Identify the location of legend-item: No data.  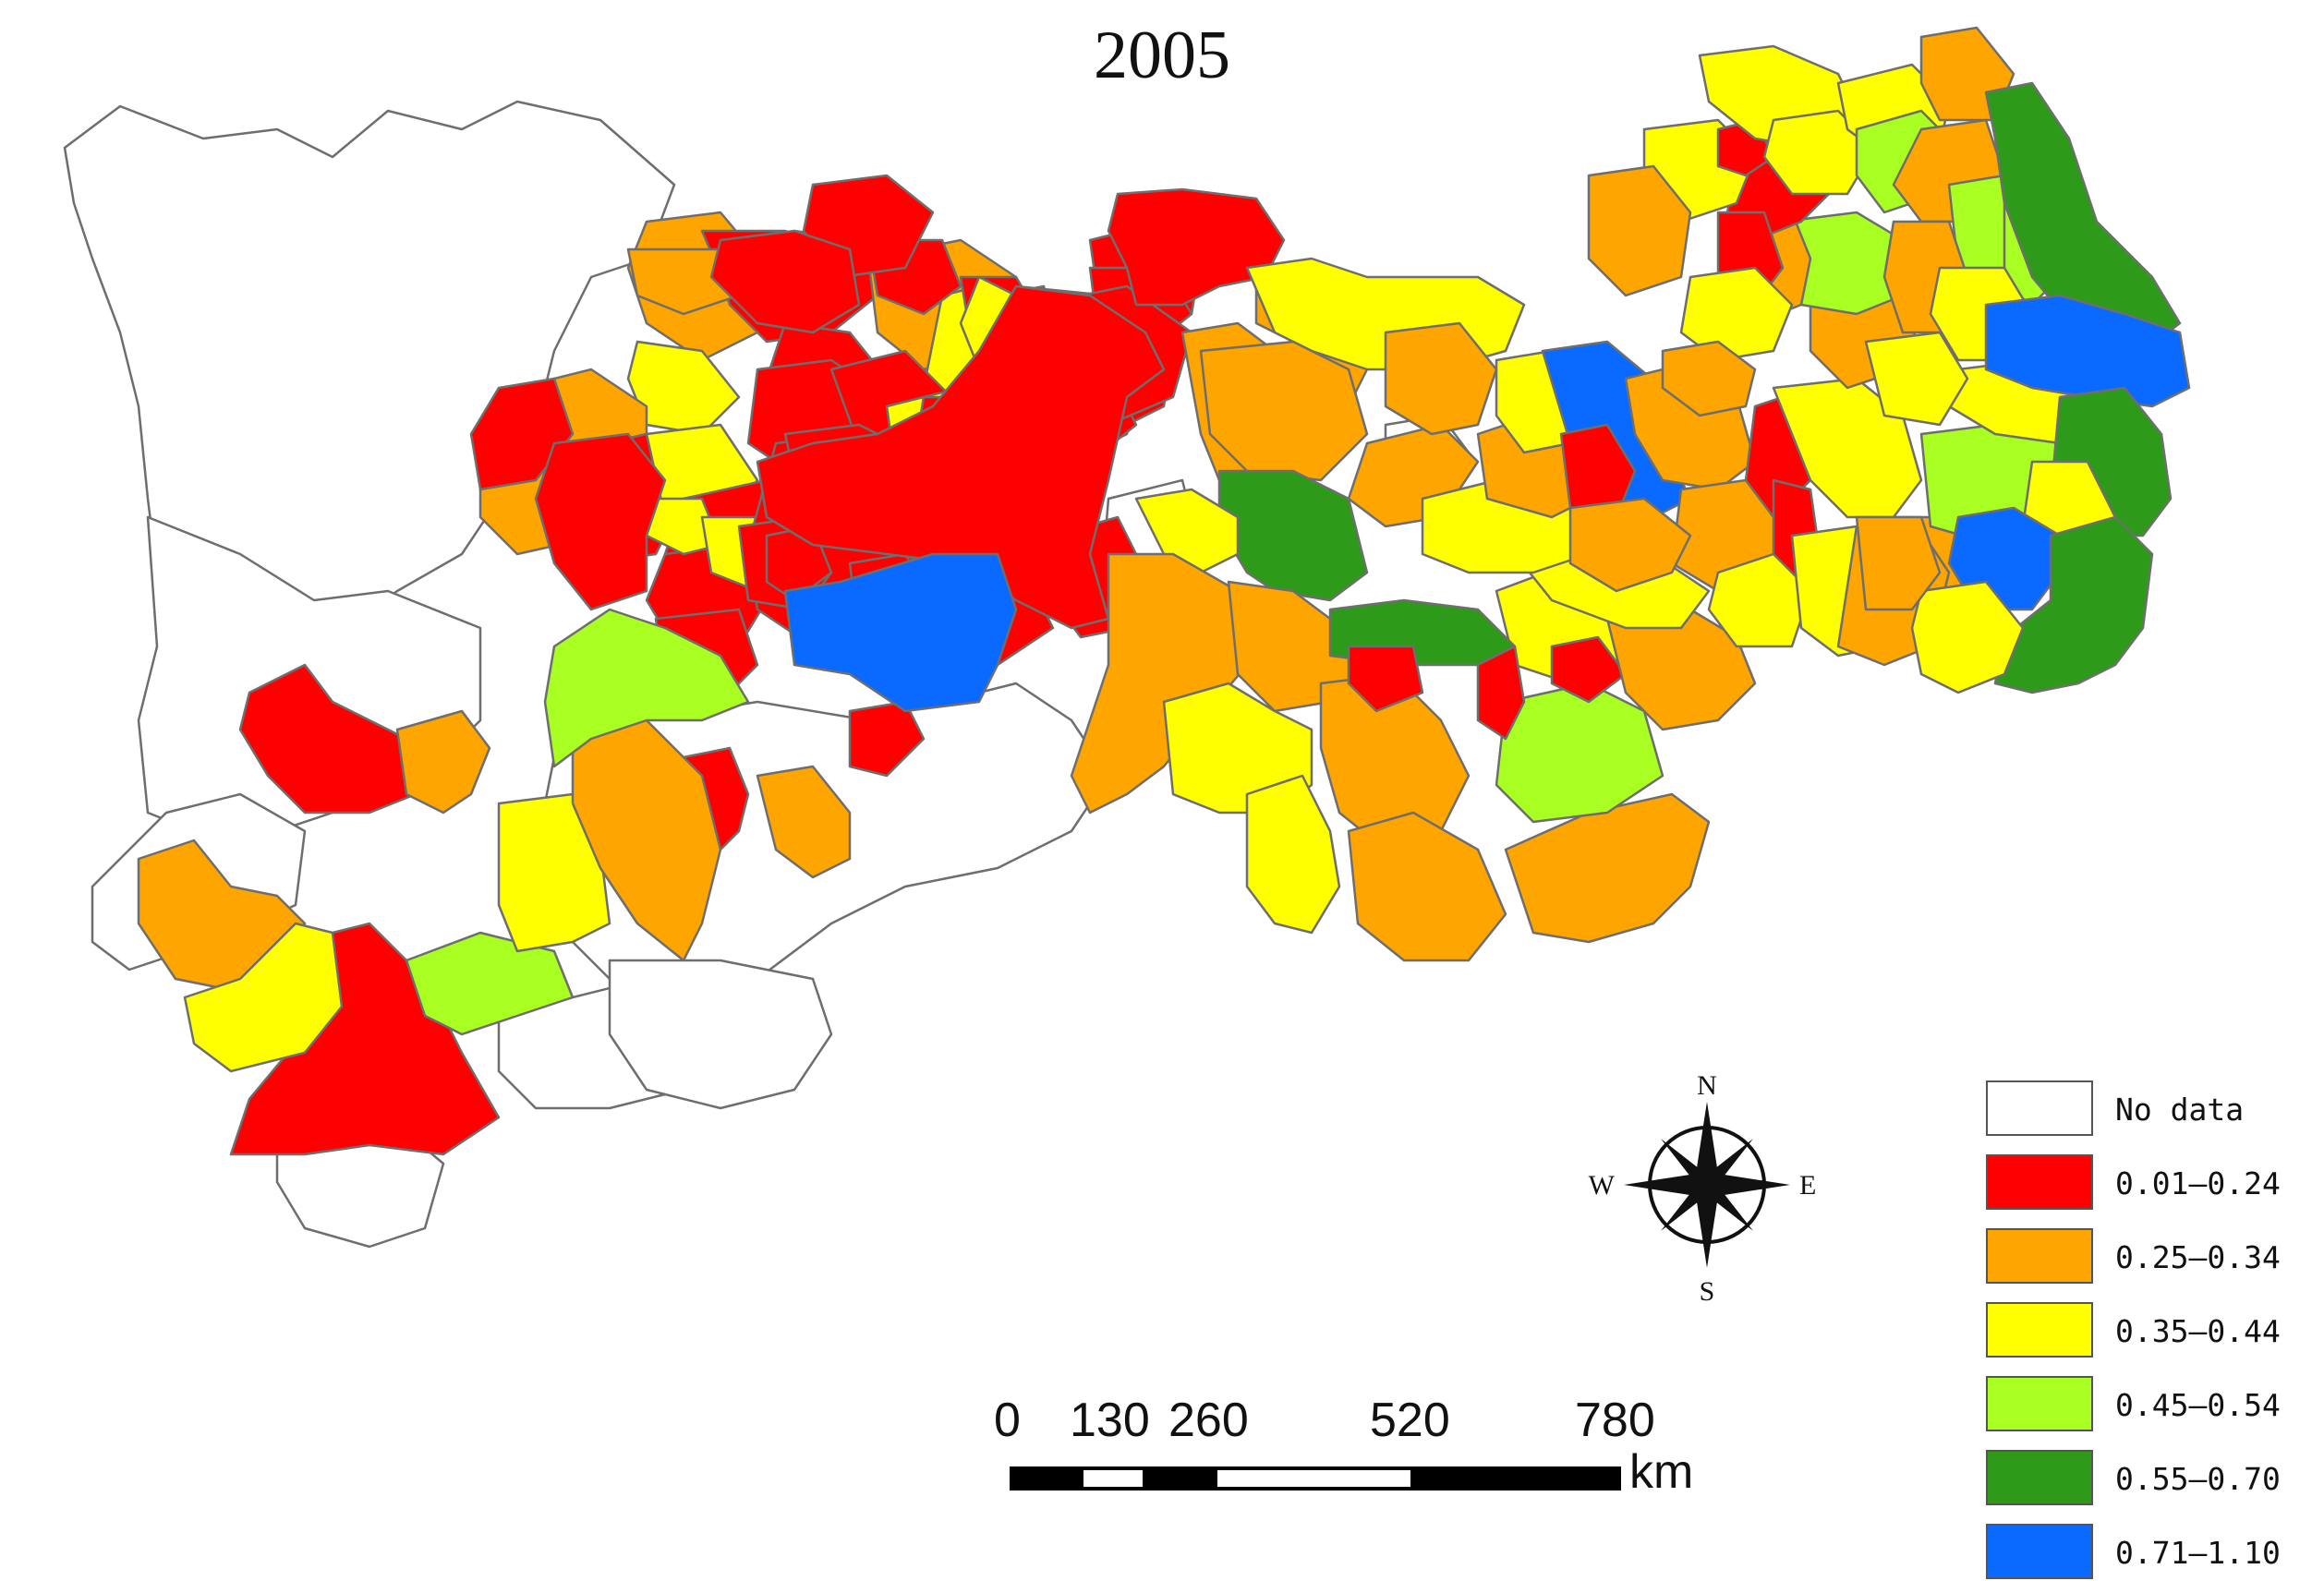
(2143, 1109).